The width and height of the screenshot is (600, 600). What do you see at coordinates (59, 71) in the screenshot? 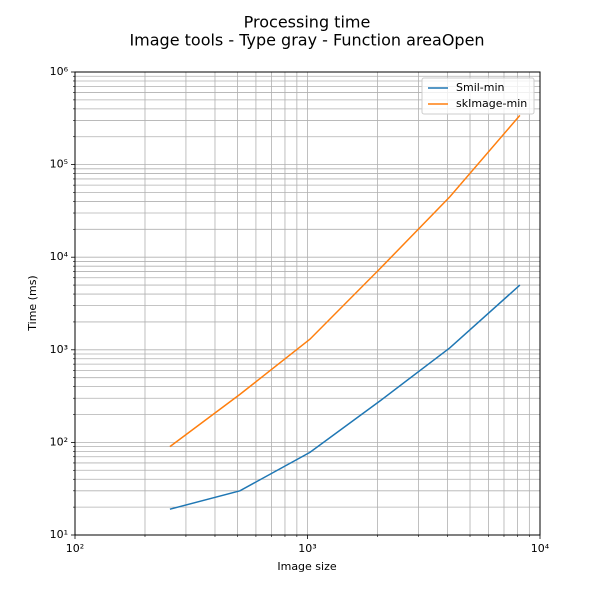
I see `y-tick-label: 10⁶` at bounding box center [59, 71].